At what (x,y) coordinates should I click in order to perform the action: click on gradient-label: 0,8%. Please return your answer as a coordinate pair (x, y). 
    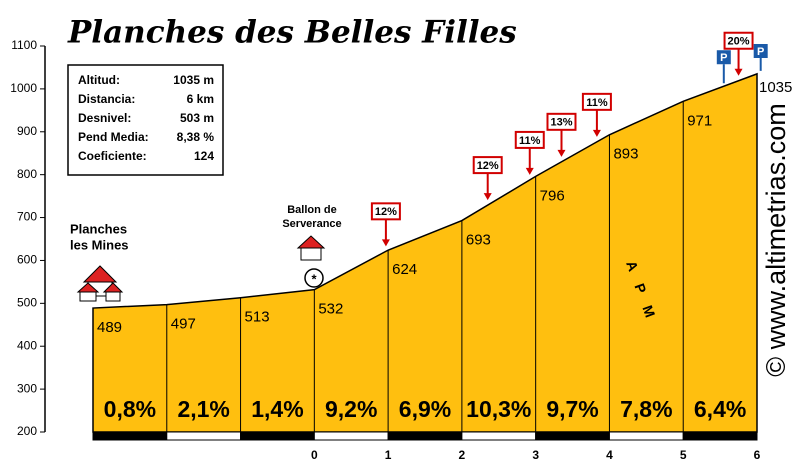
    Looking at the image, I should click on (130, 409).